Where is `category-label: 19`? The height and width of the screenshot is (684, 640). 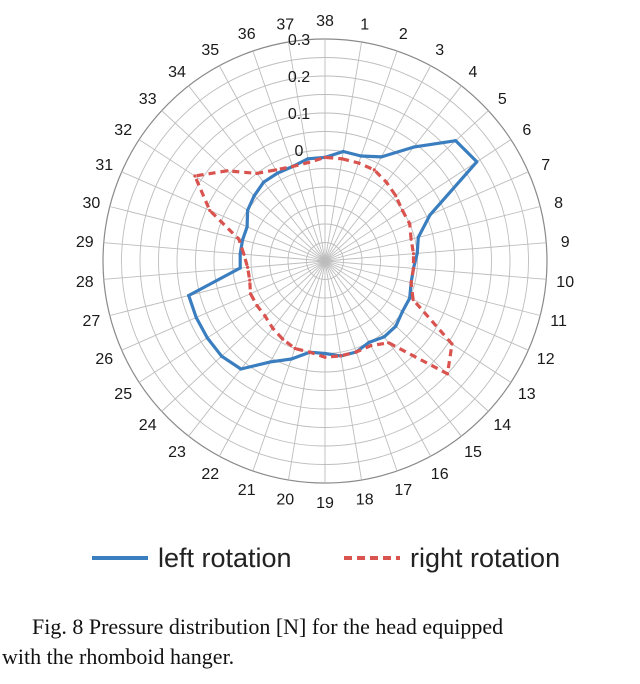 category-label: 19 is located at coordinates (325, 503).